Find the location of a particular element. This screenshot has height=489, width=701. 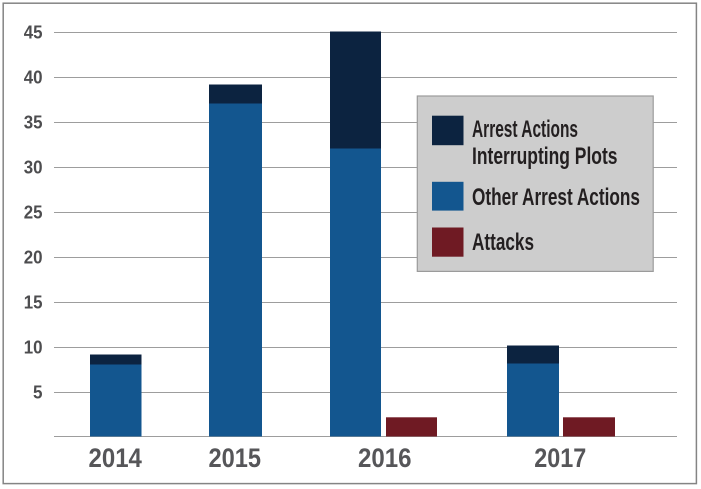

svg-text: Interrupting Plots is located at coordinates (545, 156).